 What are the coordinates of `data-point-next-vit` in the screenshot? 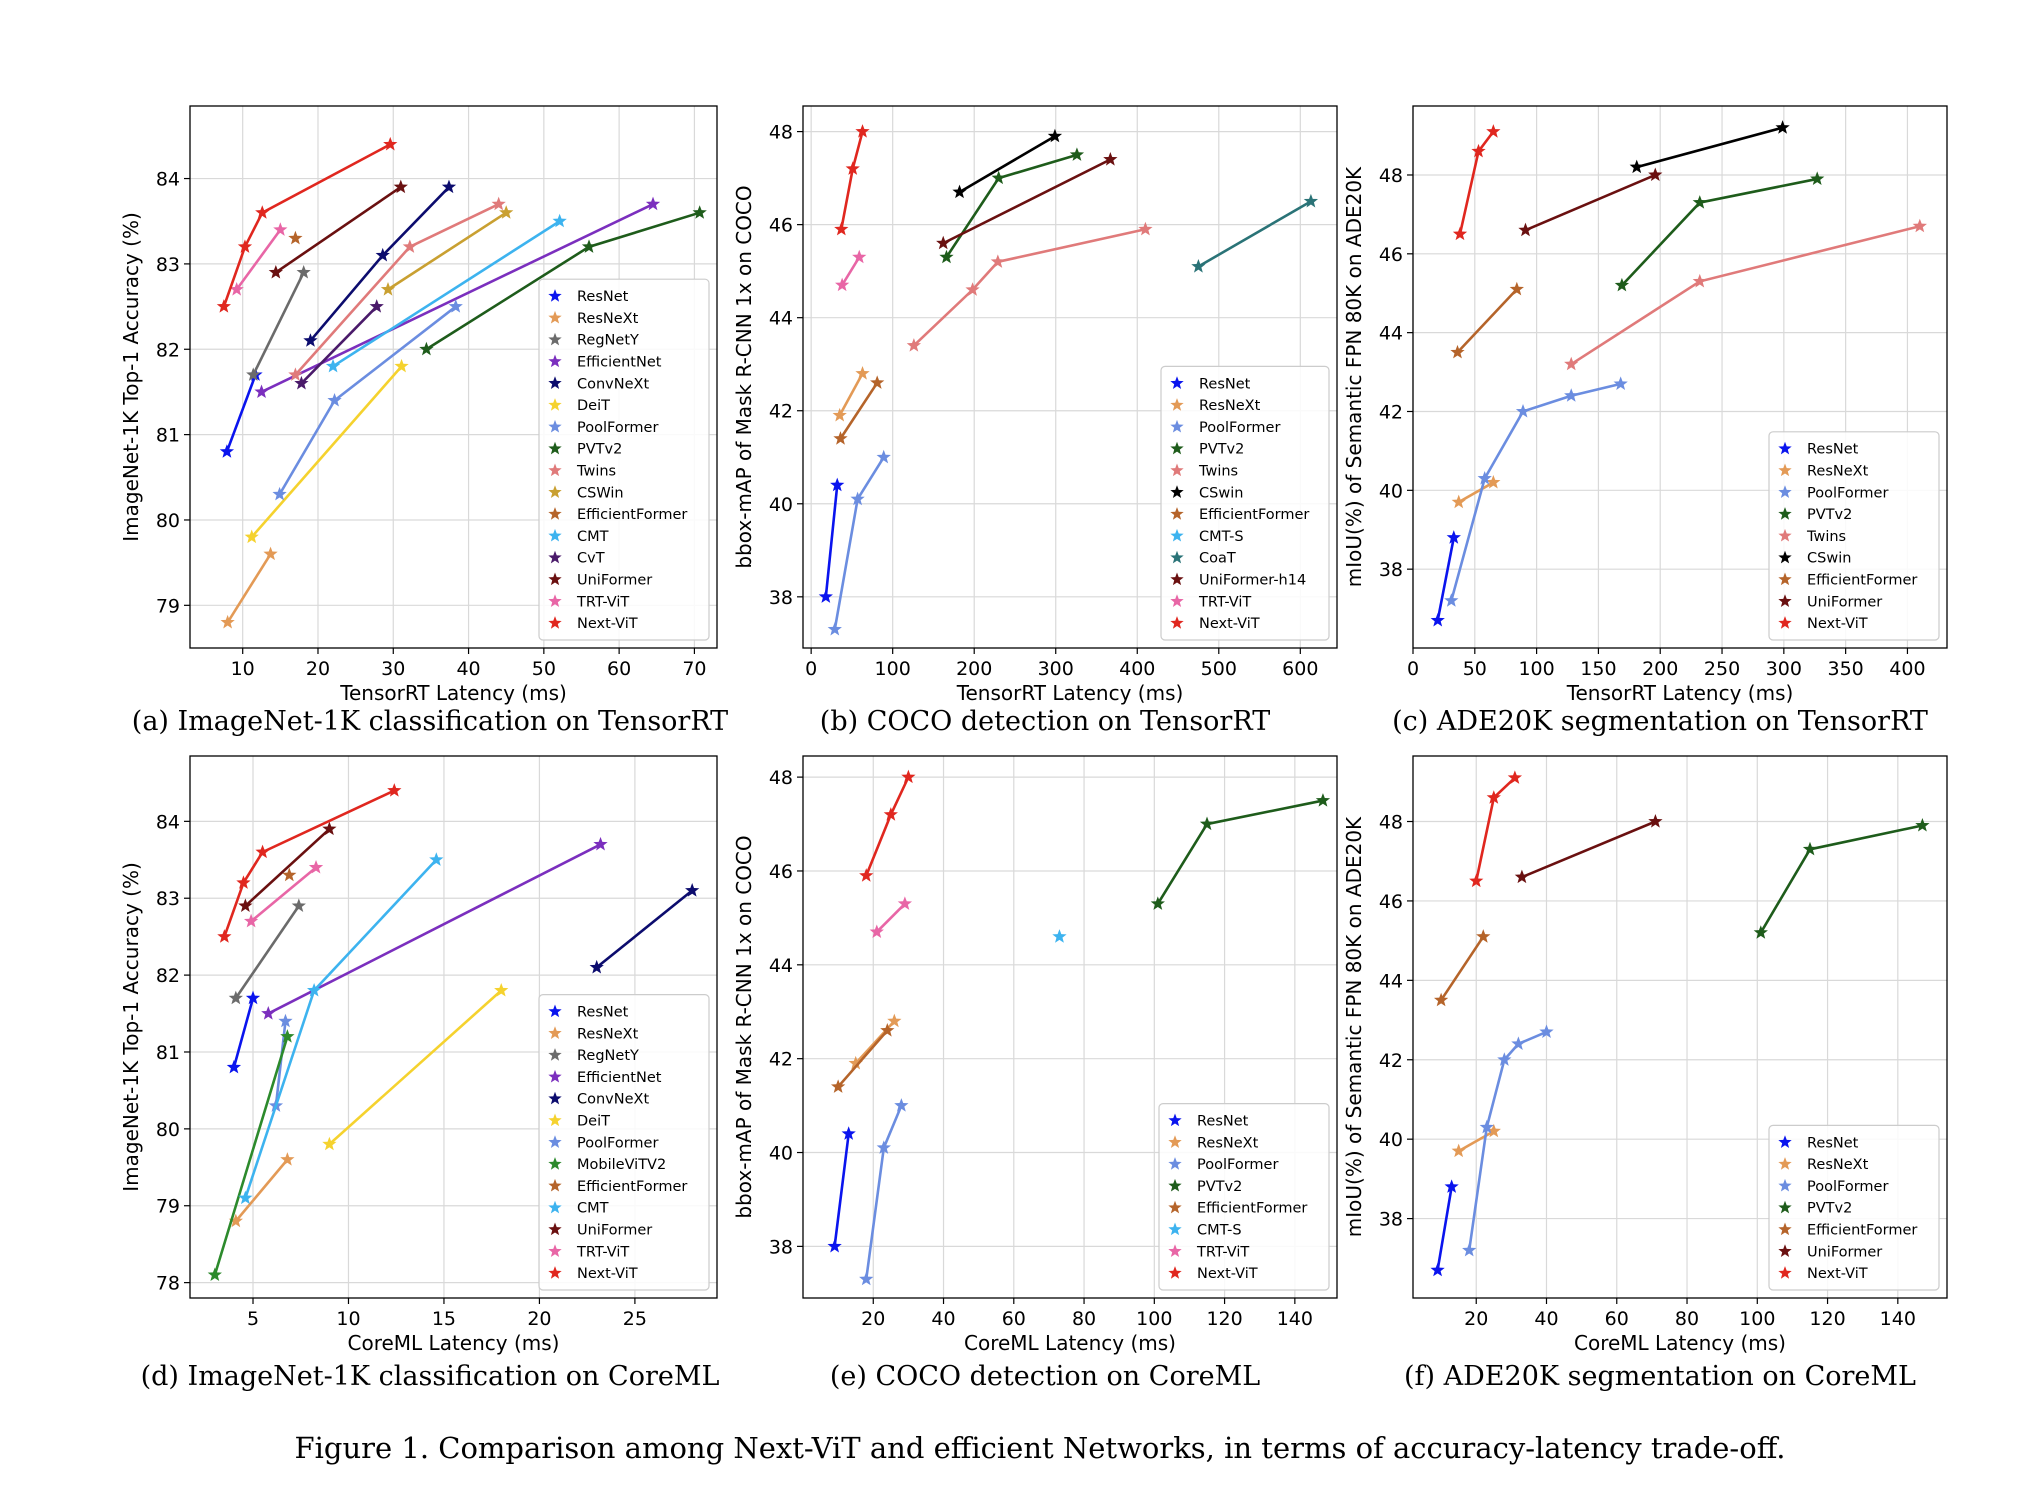 It's located at (243, 882).